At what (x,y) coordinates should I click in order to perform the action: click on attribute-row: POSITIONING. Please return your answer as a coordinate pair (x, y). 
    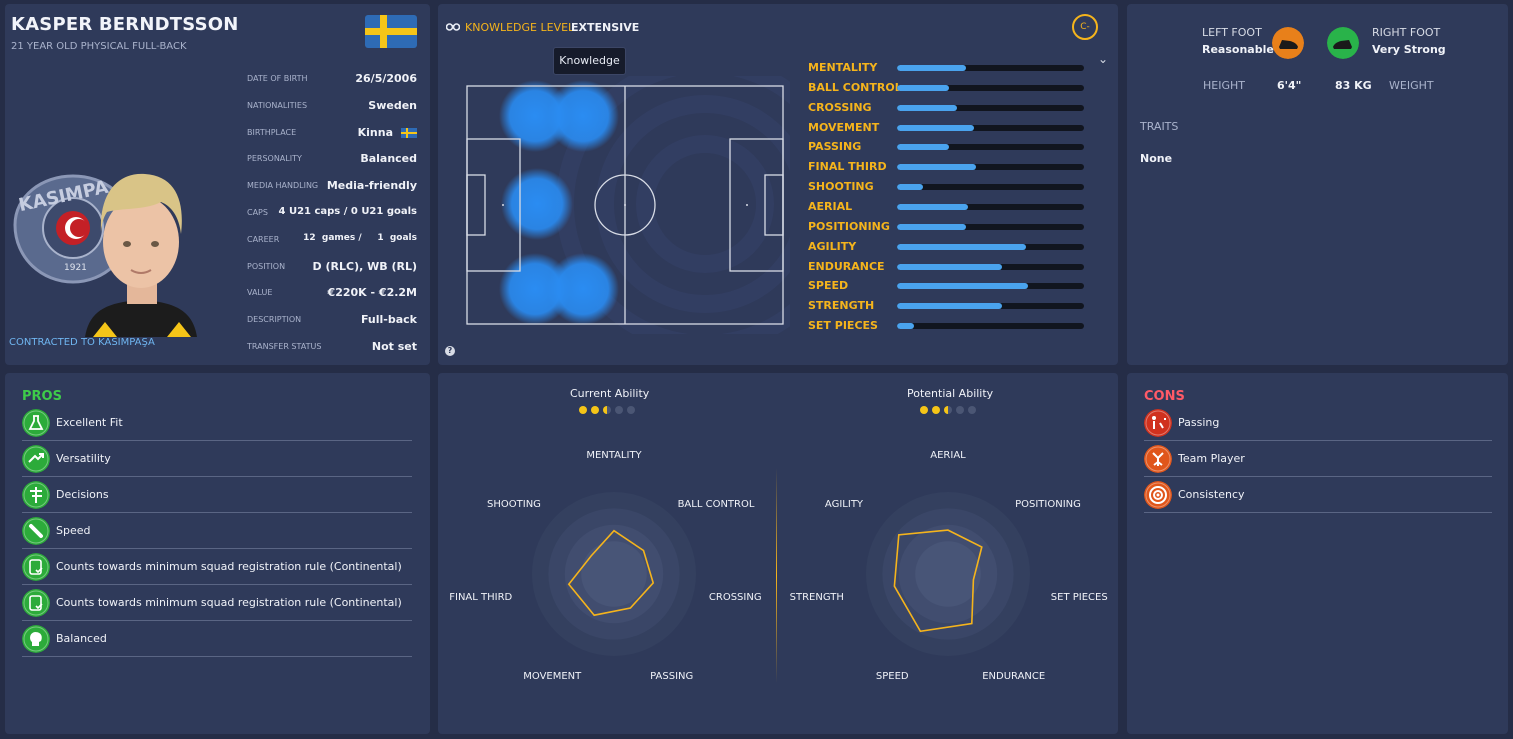
    Looking at the image, I should click on (946, 227).